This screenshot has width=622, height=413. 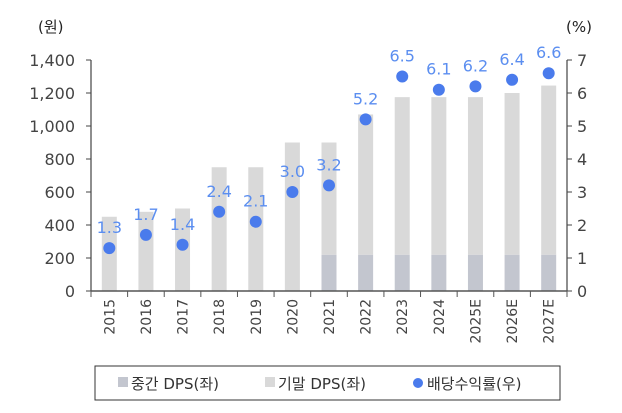 I want to click on bar-final-2023, so click(x=402, y=176).